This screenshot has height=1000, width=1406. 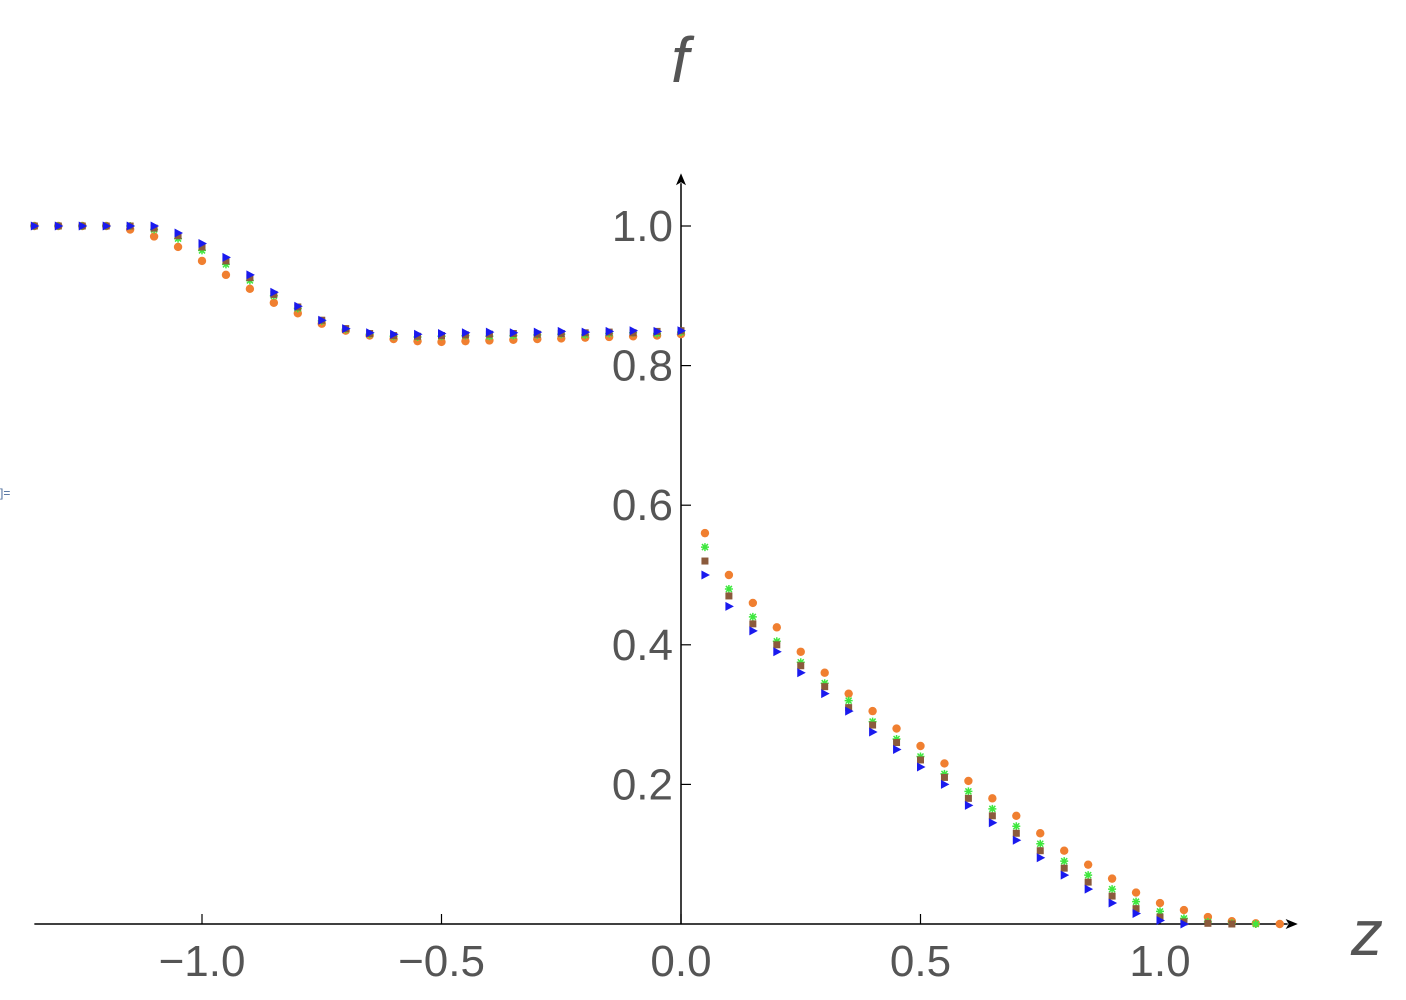 I want to click on y-tick-label: 0.2, so click(x=642, y=784).